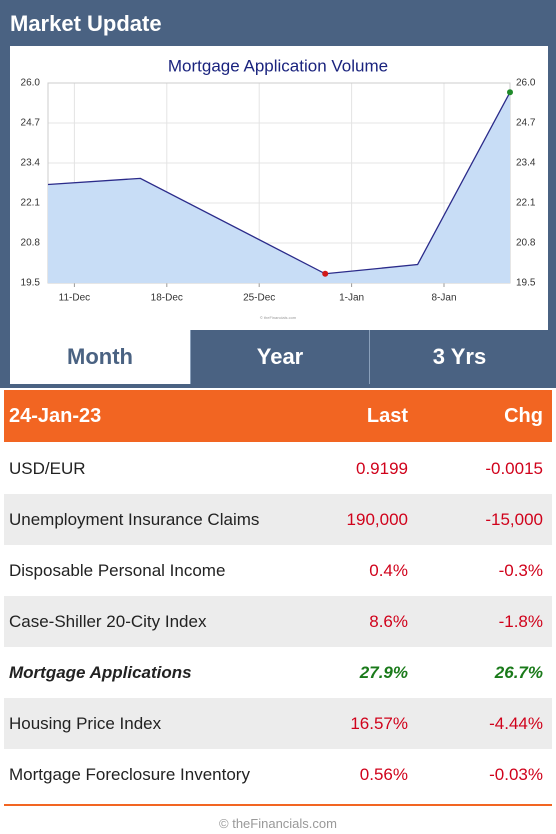 This screenshot has height=834, width=556. What do you see at coordinates (279, 357) in the screenshot?
I see `tab: Year` at bounding box center [279, 357].